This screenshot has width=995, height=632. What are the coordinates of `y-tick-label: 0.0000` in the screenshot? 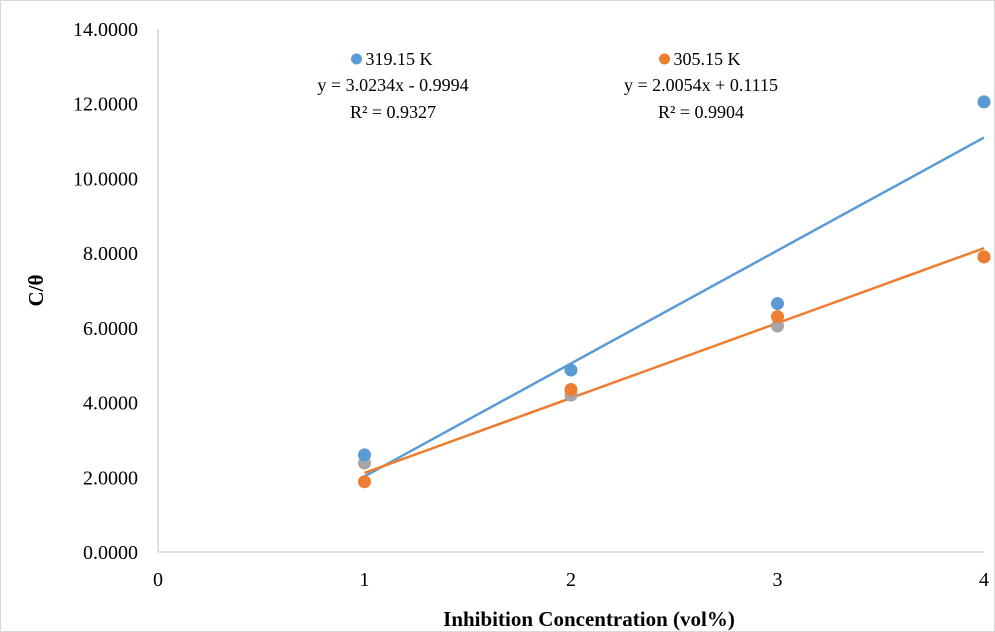 It's located at (110, 553).